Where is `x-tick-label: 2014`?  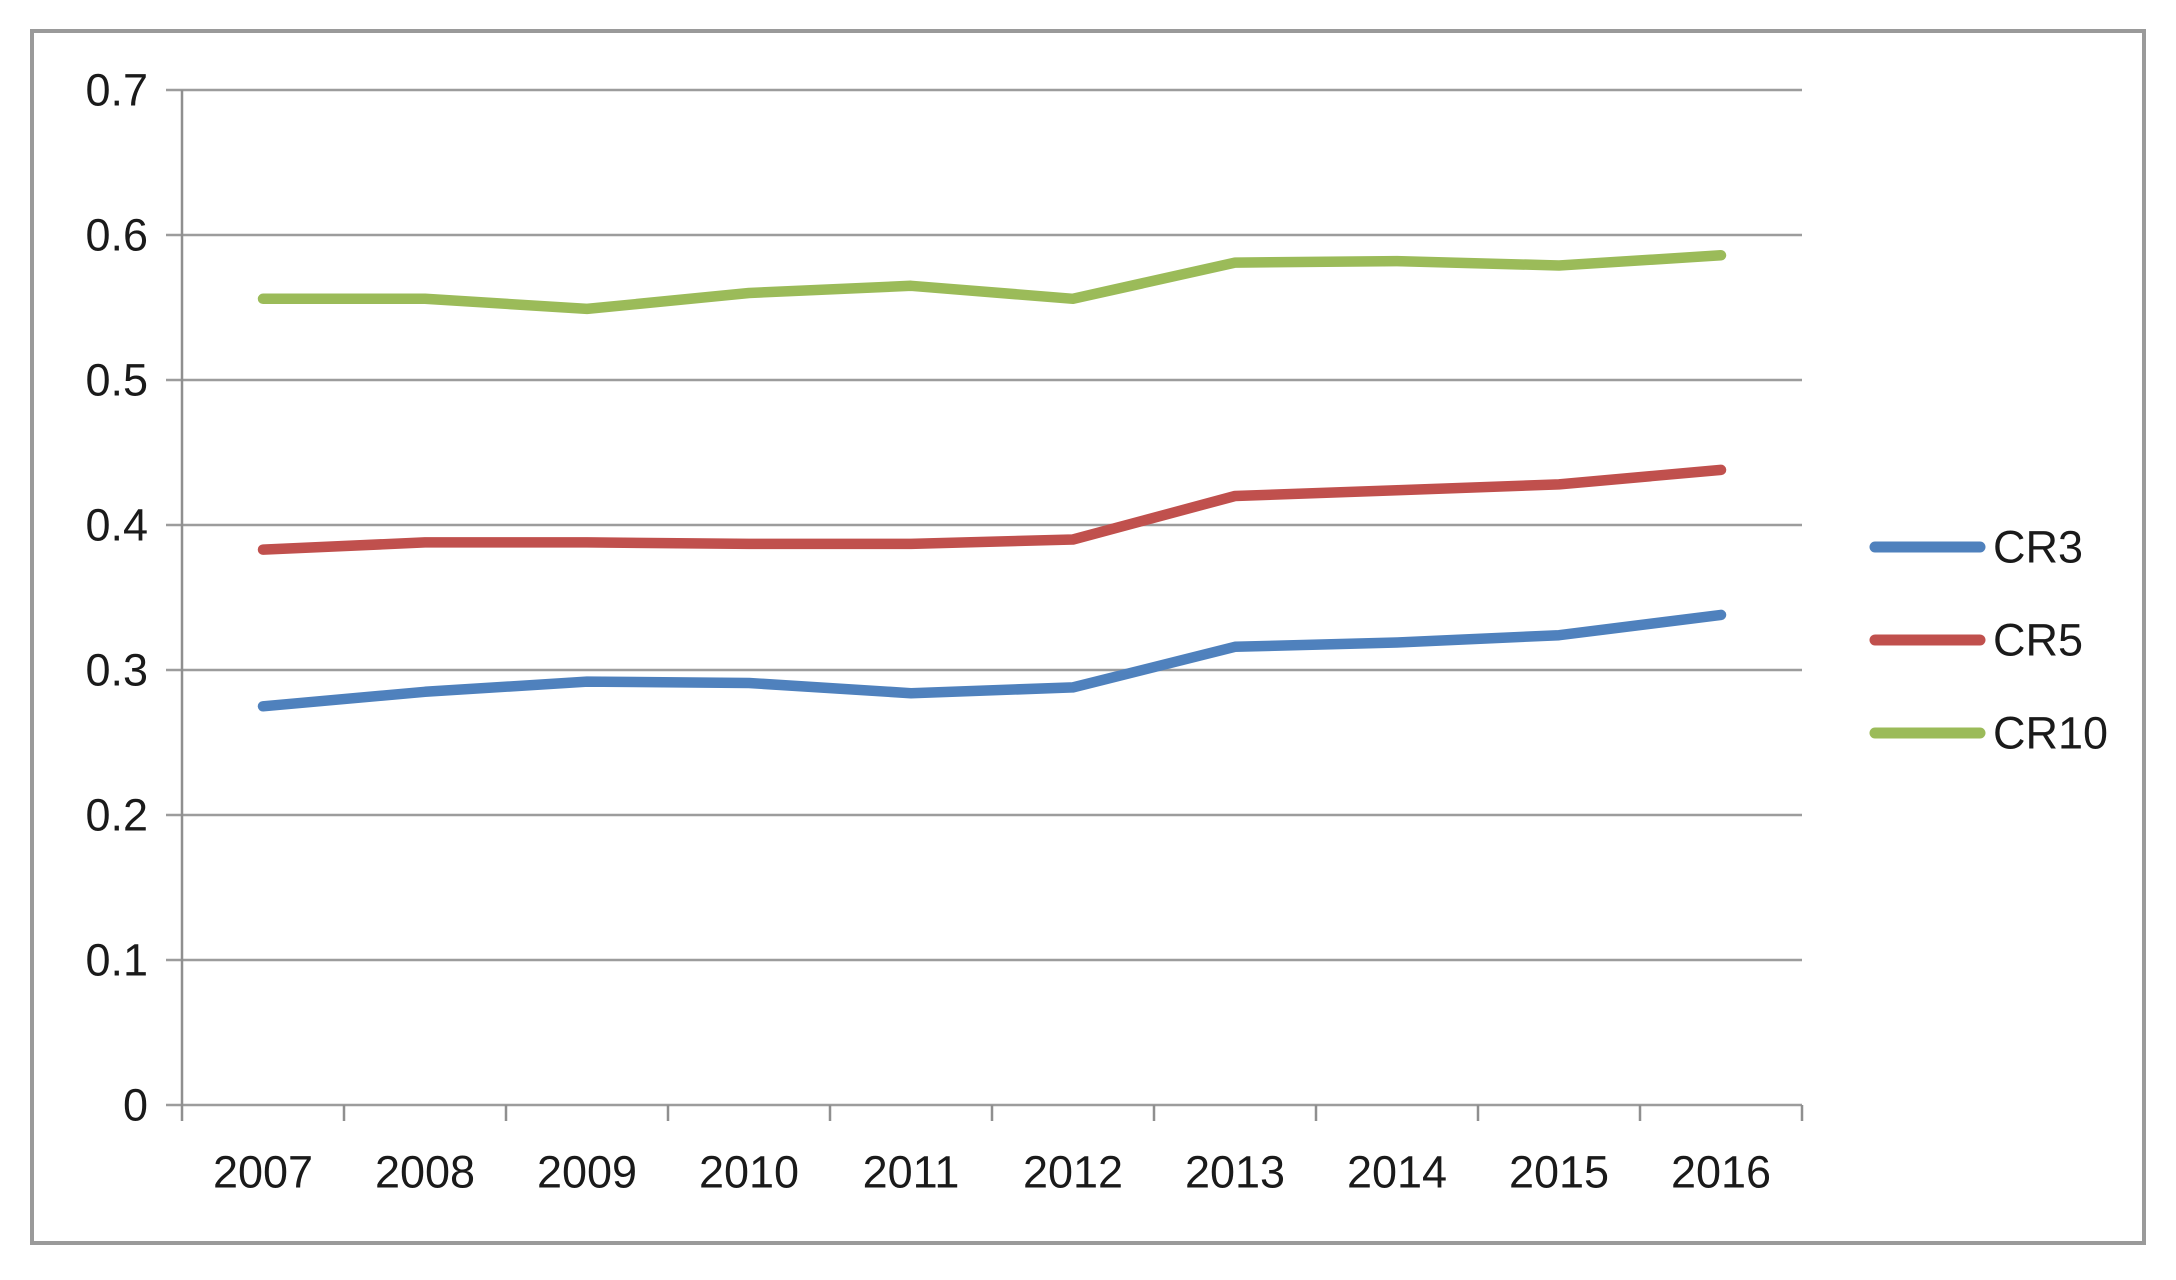
x-tick-label: 2014 is located at coordinates (1397, 1172).